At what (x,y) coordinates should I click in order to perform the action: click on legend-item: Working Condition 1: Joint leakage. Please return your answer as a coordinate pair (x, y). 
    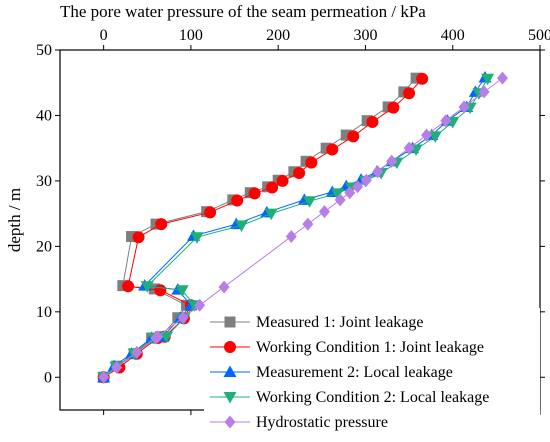
    Looking at the image, I should click on (347, 347).